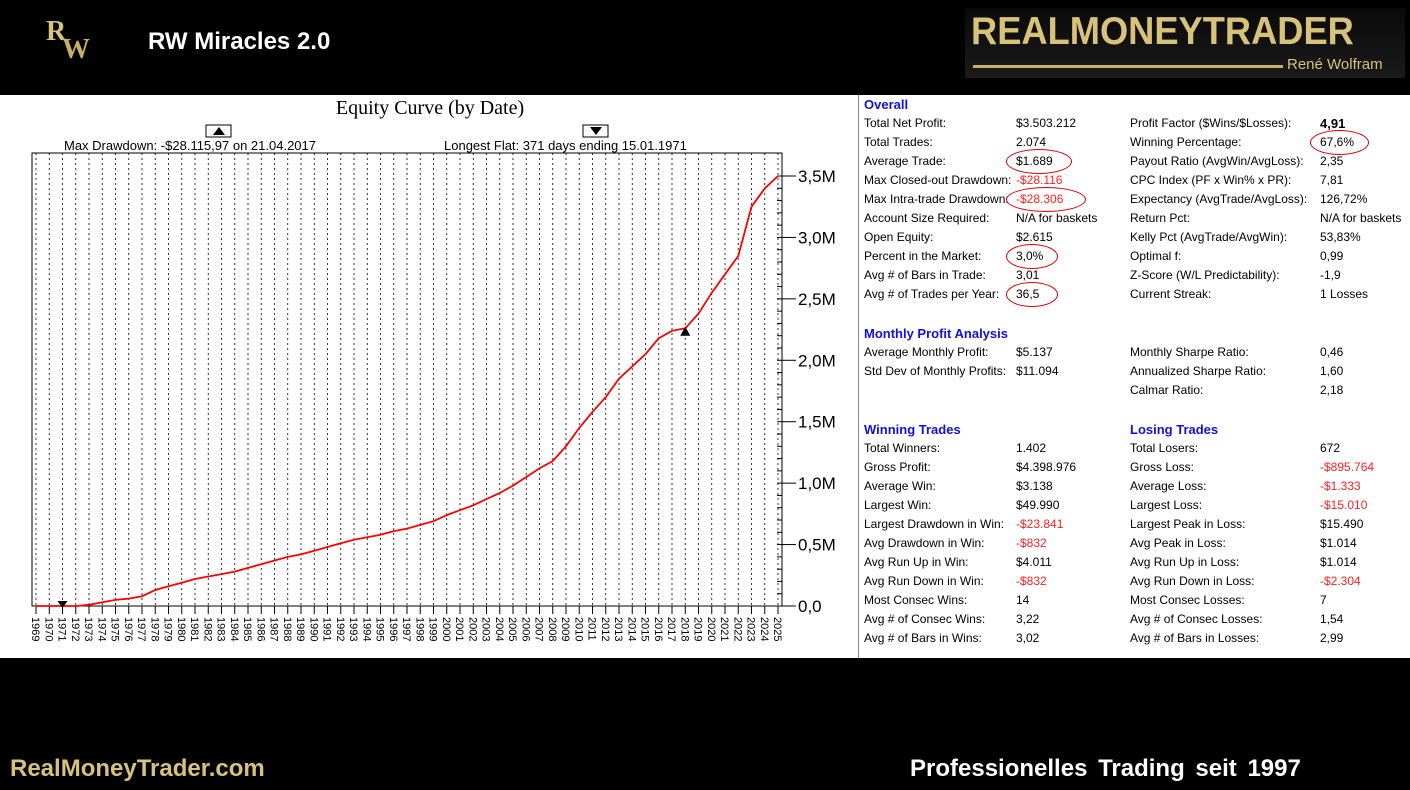 The height and width of the screenshot is (790, 1410). What do you see at coordinates (751, 629) in the screenshot?
I see `x-tick-label: 2023` at bounding box center [751, 629].